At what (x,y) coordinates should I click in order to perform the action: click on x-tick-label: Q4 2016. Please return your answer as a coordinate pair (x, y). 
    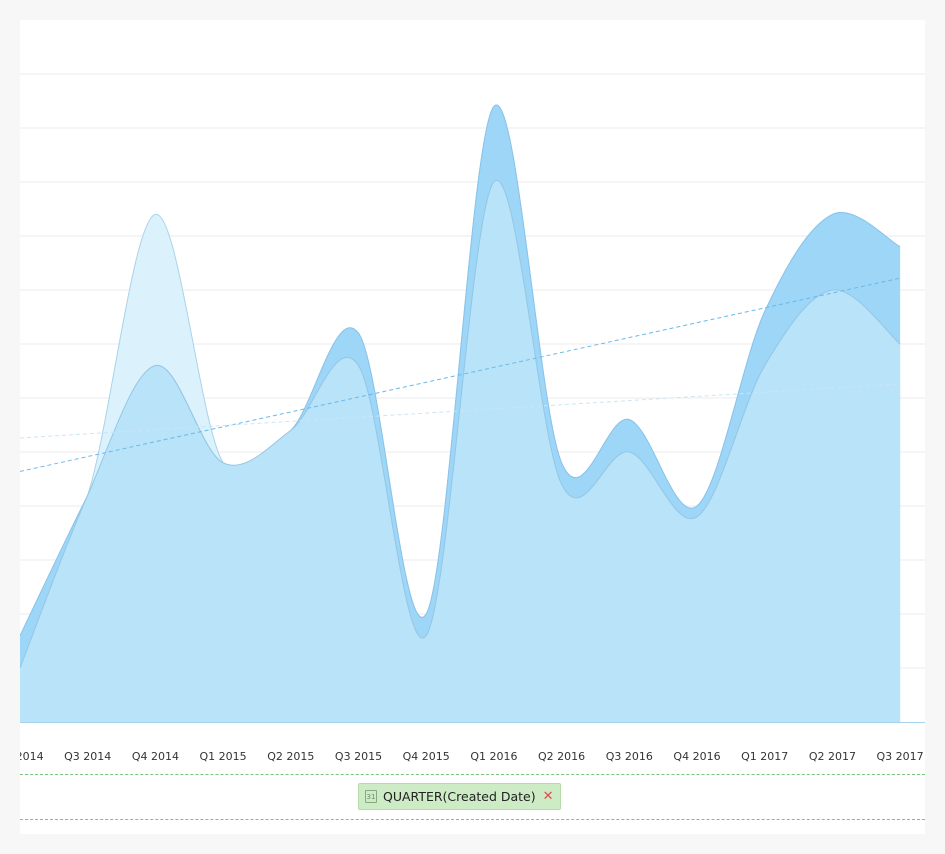
    Looking at the image, I should click on (696, 756).